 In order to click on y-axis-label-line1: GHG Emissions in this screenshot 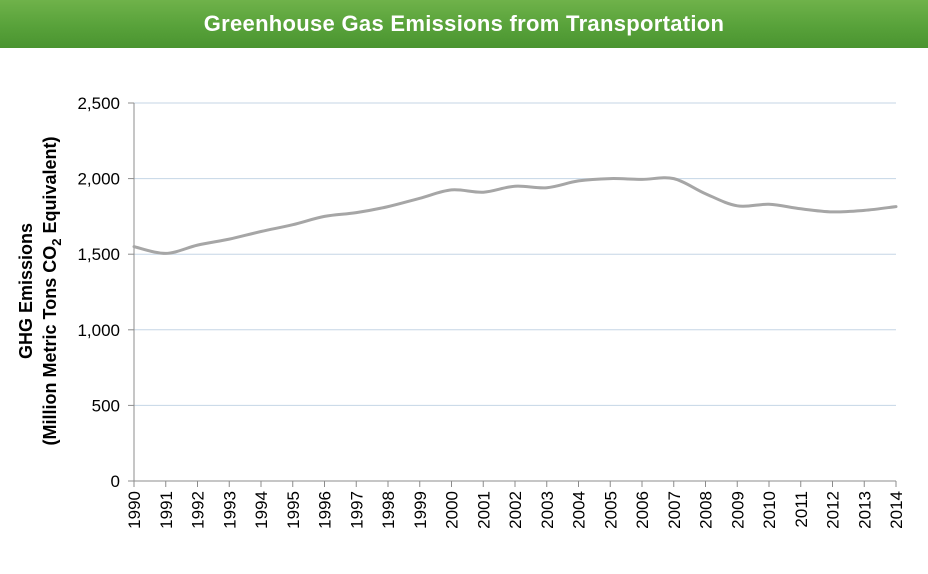, I will do `click(26, 291)`.